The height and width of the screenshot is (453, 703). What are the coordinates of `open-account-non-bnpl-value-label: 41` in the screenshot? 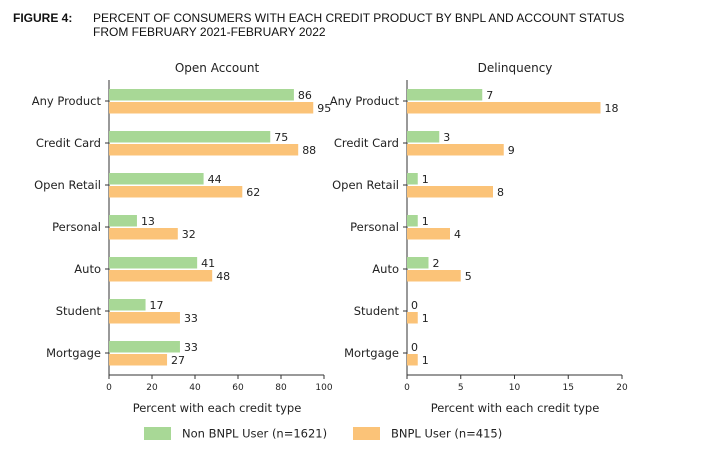 It's located at (208, 263).